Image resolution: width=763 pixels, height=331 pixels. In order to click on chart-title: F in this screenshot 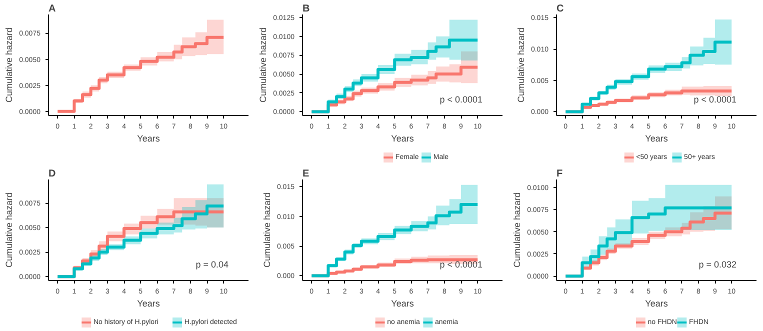, I will do `click(559, 174)`.